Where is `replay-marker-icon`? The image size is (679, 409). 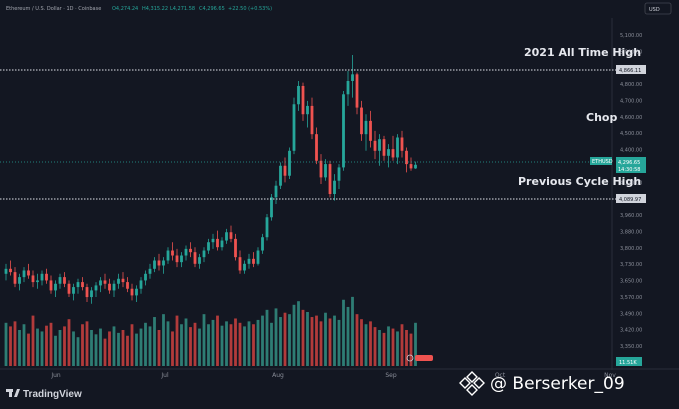
replay-marker-icon is located at coordinates (419, 358).